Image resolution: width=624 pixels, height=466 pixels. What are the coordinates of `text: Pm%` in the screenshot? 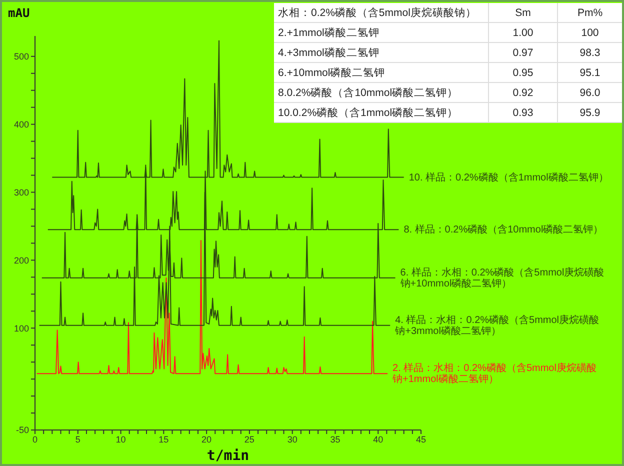 It's located at (590, 12).